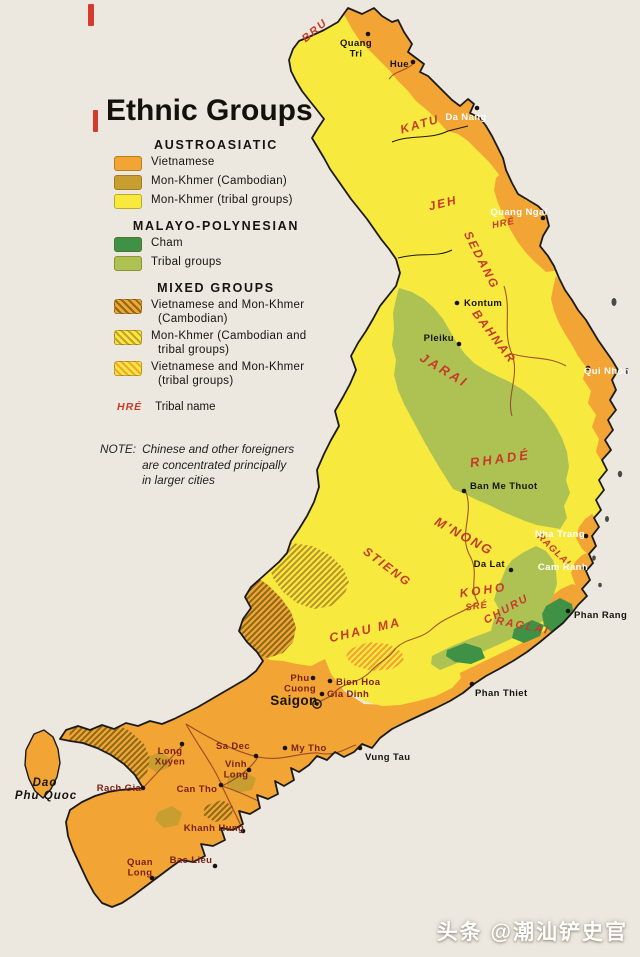 The height and width of the screenshot is (957, 640). What do you see at coordinates (46, 789) in the screenshot?
I see `island-label-dao-phu-quoc: Dao Phu Quoc` at bounding box center [46, 789].